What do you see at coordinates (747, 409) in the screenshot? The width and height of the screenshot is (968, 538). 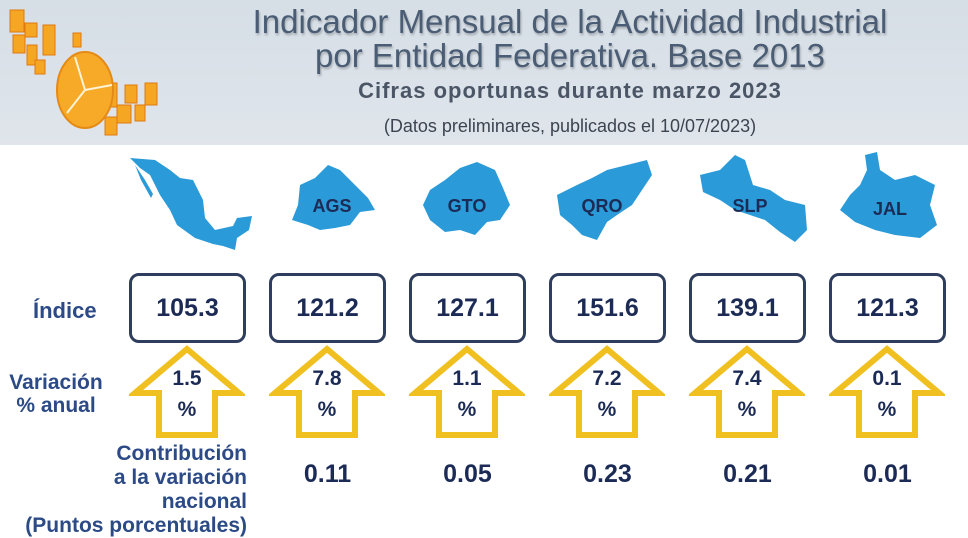 I see `variacion-unit-slp: %` at bounding box center [747, 409].